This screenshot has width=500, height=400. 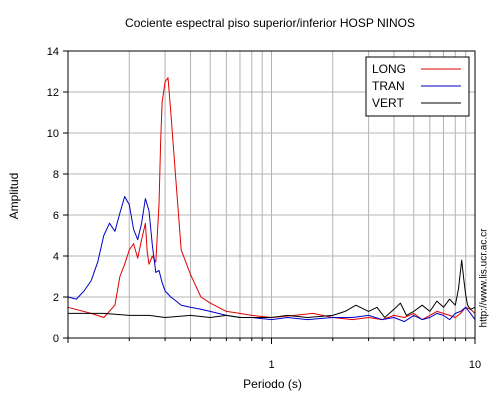 I want to click on credit-url: http://www.lis.ucr.ac.cr, so click(x=484, y=278).